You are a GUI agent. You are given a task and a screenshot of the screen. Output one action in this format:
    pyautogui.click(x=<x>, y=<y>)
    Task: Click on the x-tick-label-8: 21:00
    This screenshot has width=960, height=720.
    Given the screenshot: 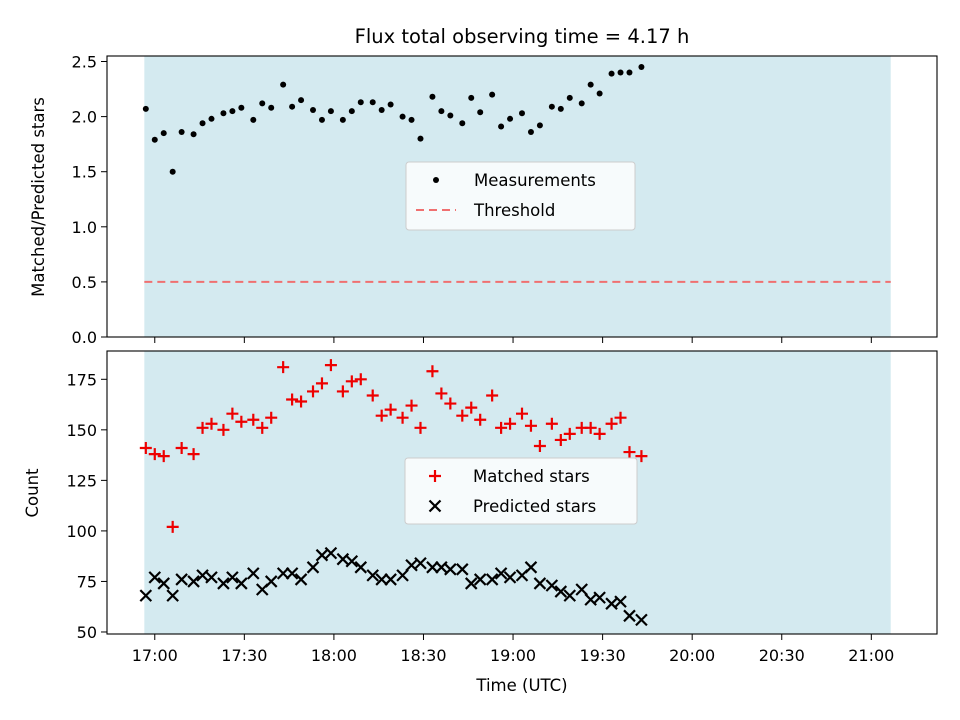 What is the action you would take?
    pyautogui.click(x=871, y=655)
    